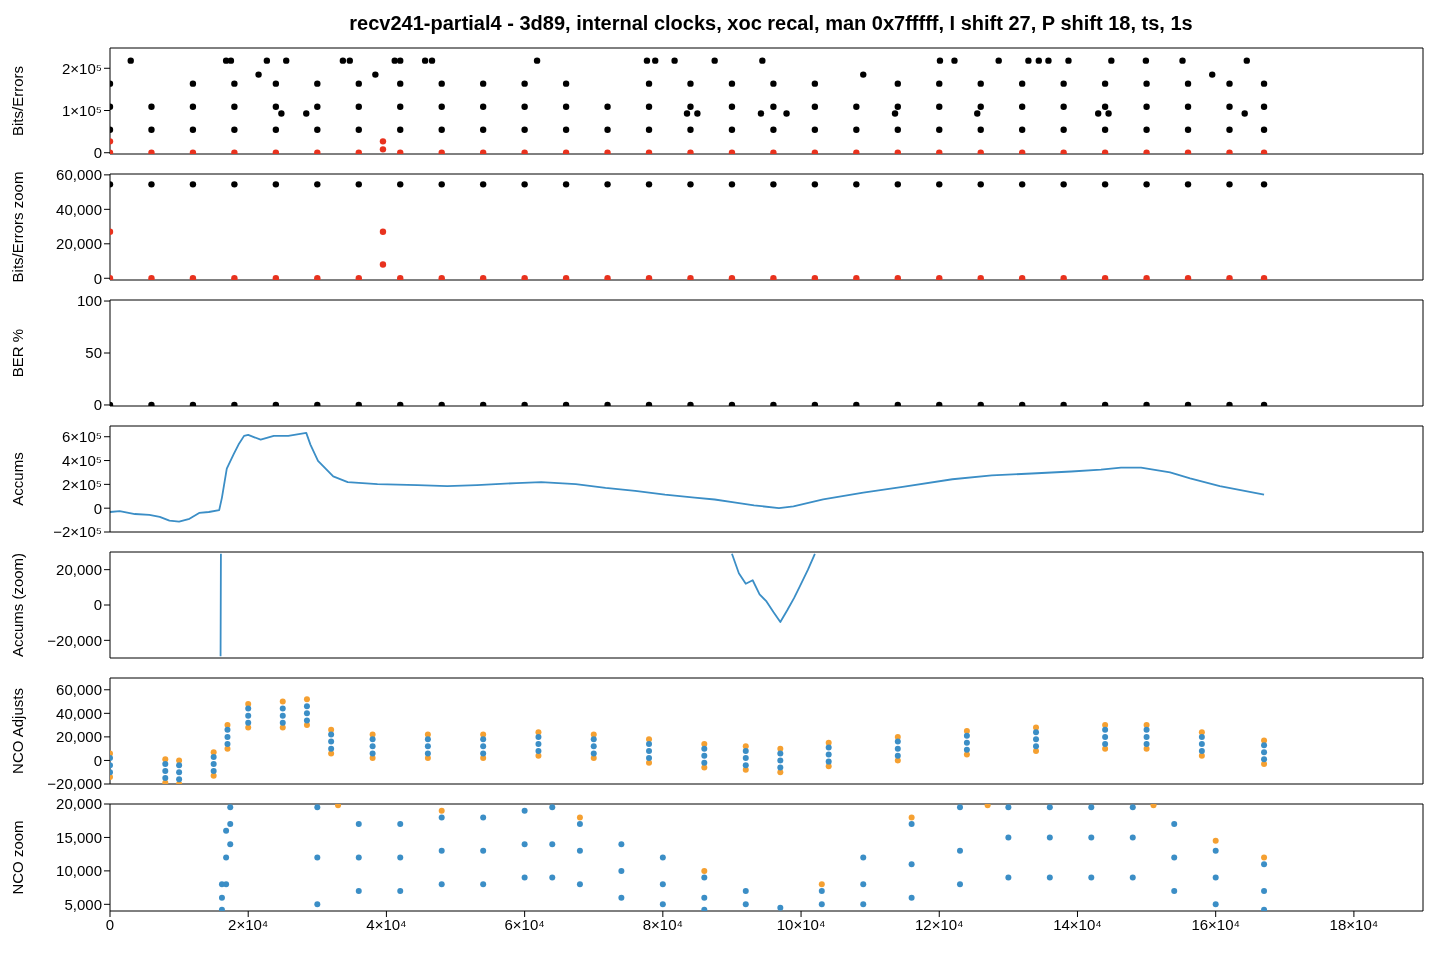  I want to click on line-series, so click(687, 477).